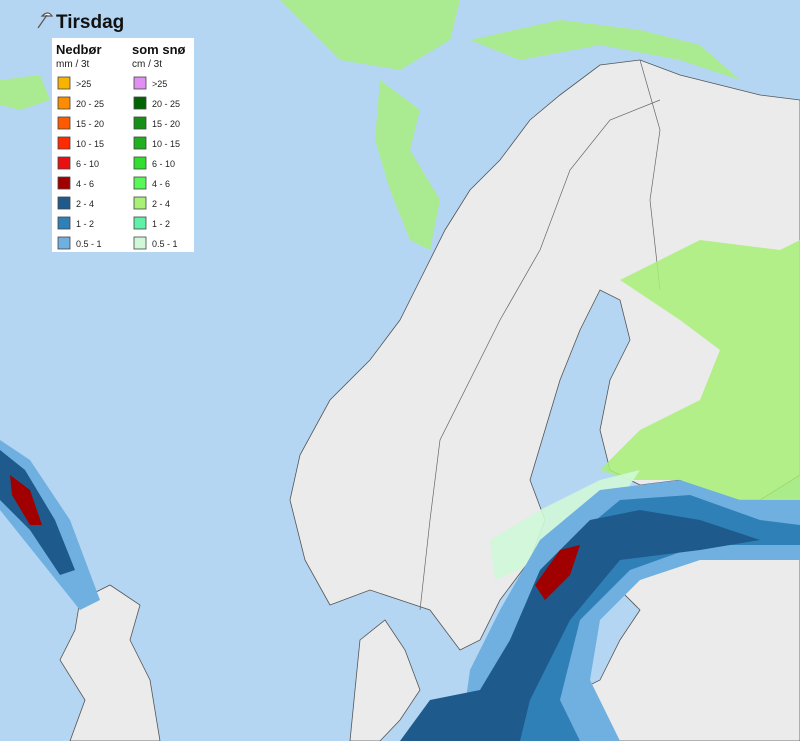  I want to click on border, so click(650, 175).